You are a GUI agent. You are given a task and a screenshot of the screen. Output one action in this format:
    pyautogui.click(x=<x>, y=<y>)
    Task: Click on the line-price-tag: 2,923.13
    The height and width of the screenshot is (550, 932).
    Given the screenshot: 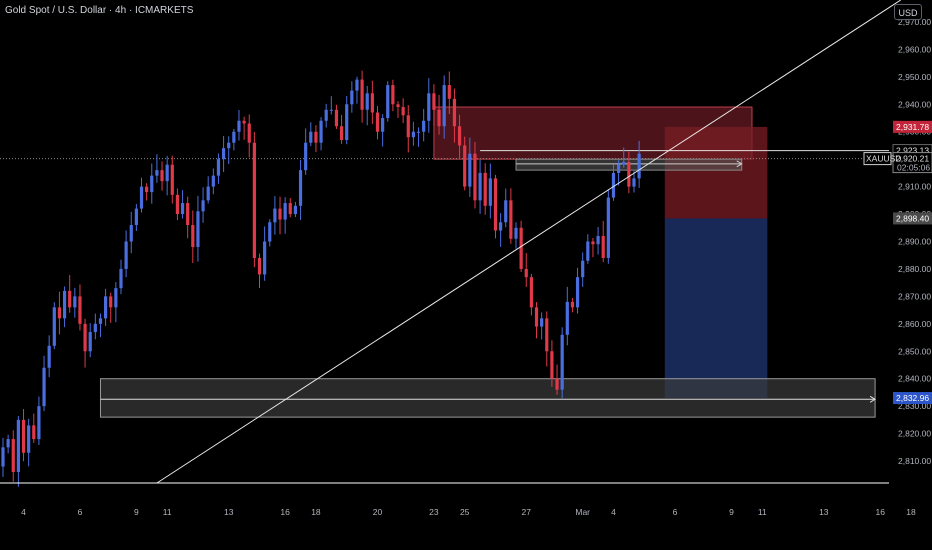 What is the action you would take?
    pyautogui.click(x=912, y=151)
    